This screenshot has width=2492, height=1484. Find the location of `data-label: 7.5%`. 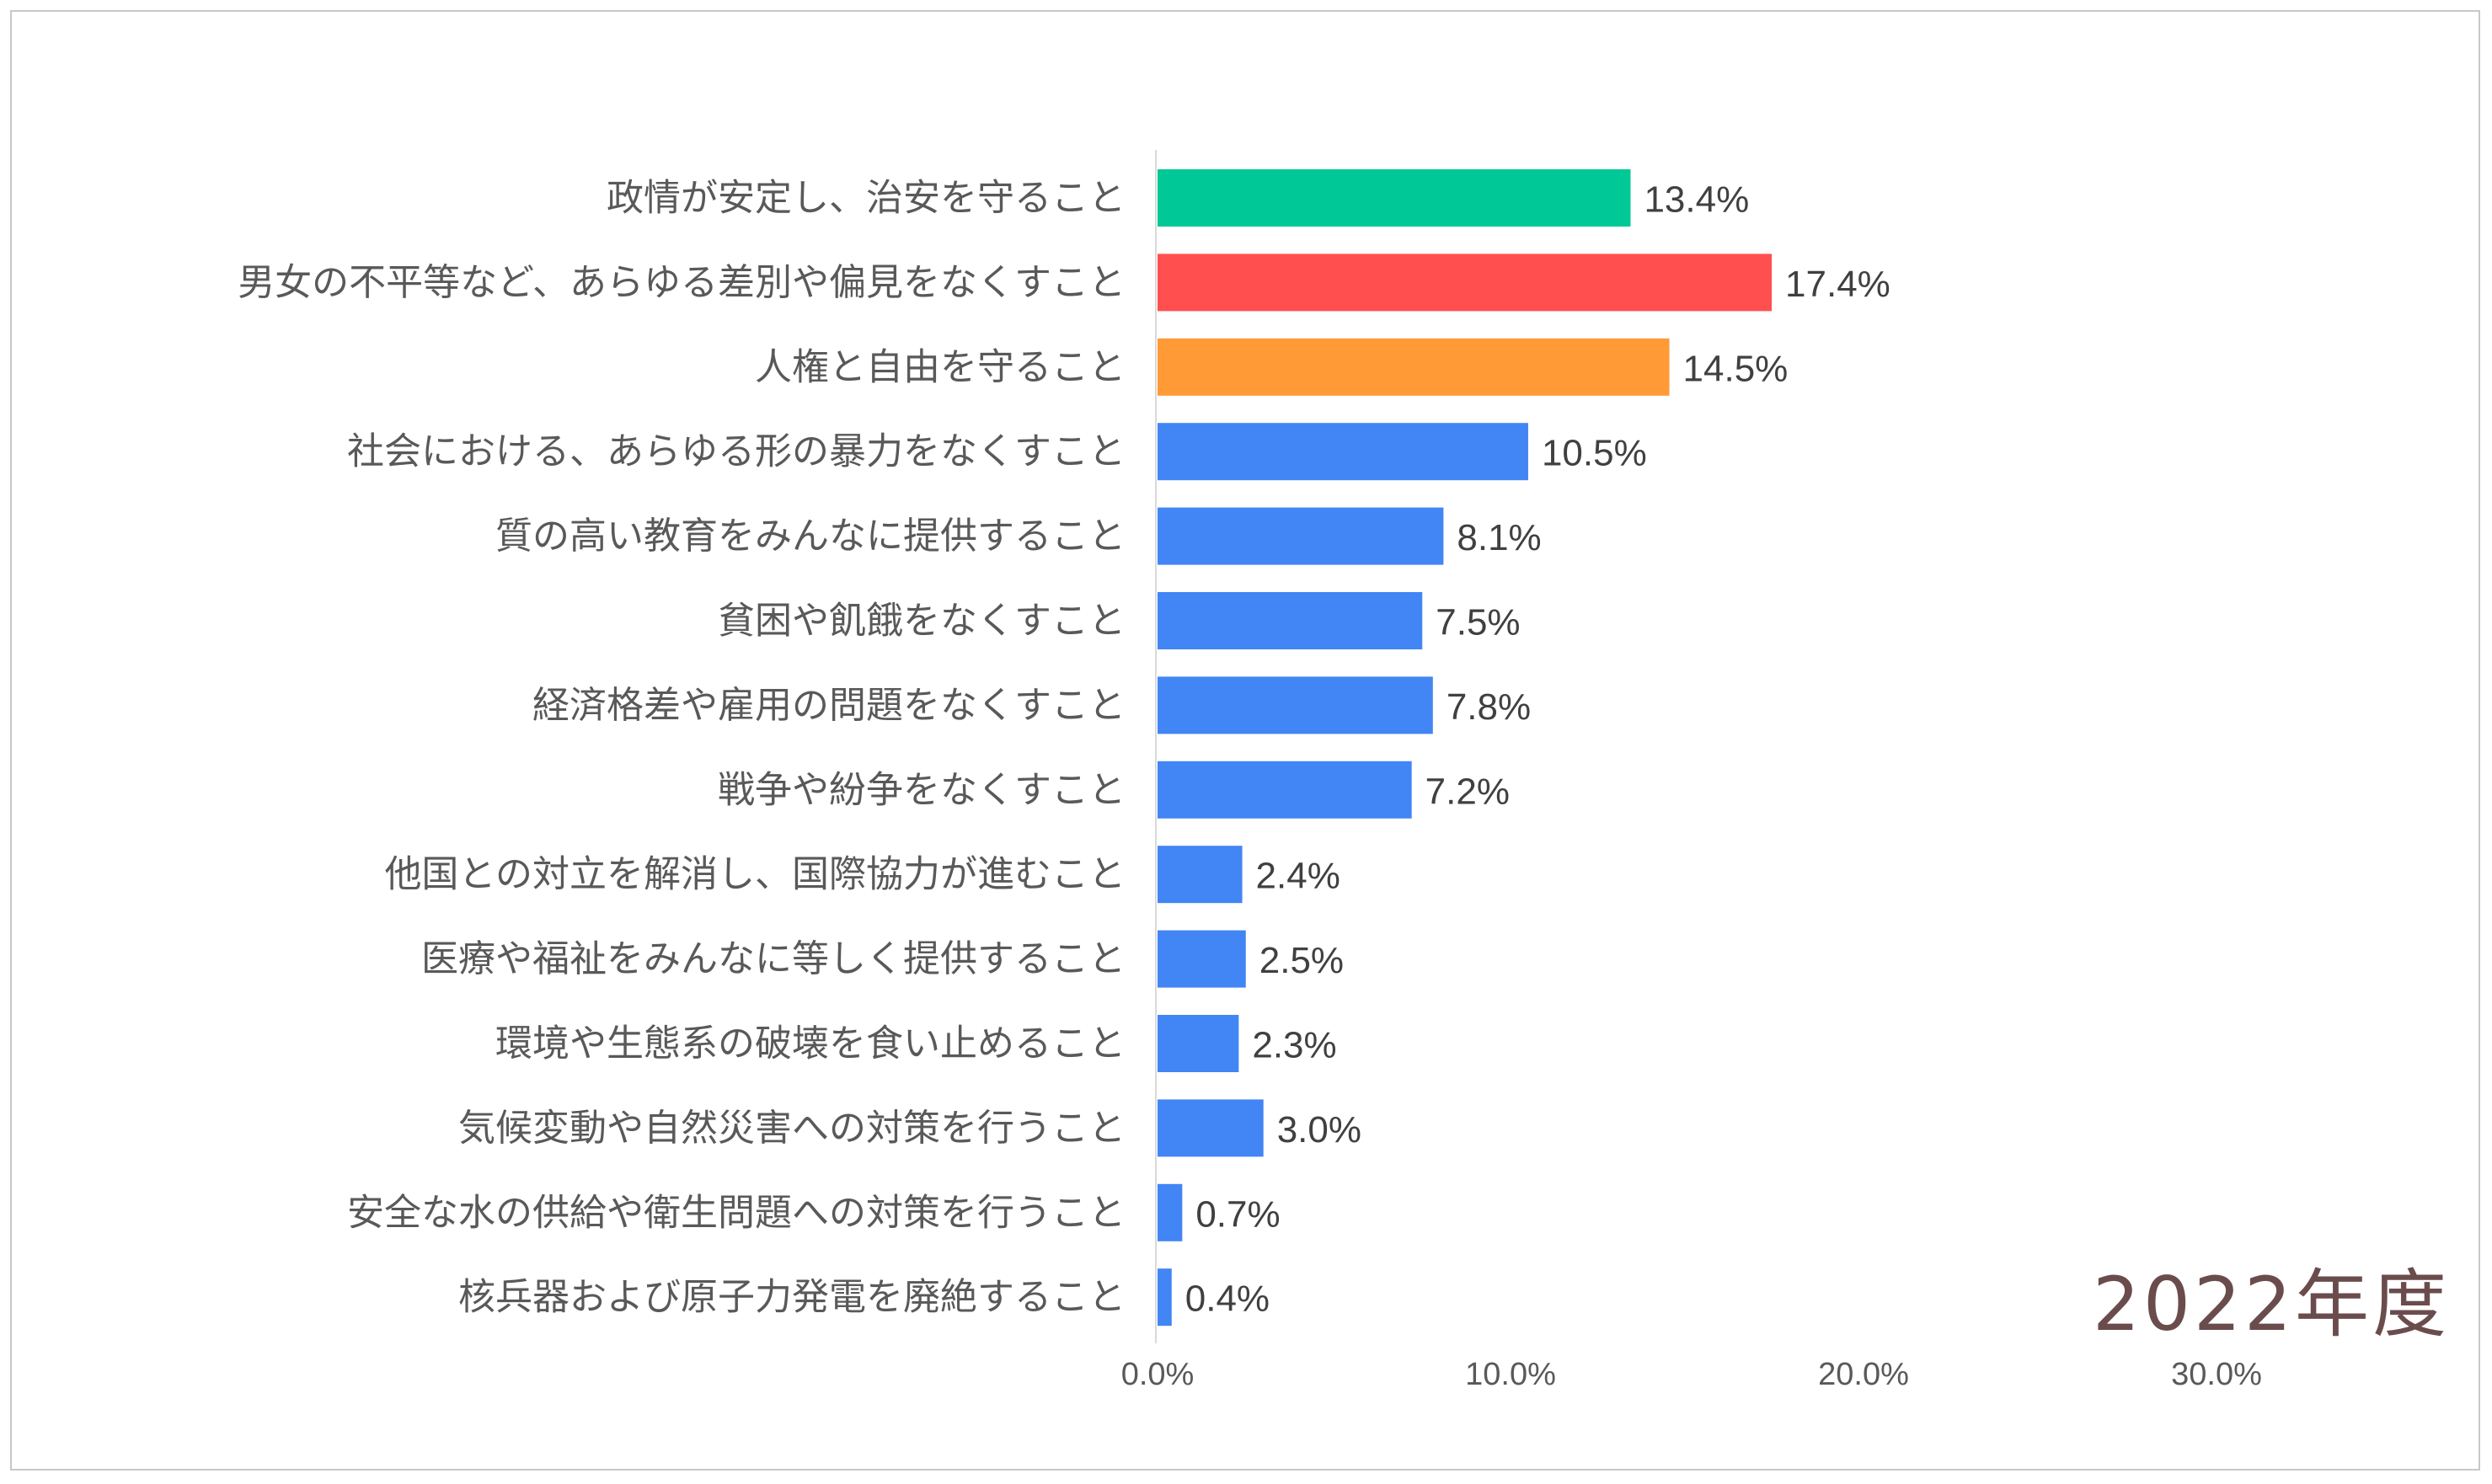

data-label: 7.5% is located at coordinates (1478, 622).